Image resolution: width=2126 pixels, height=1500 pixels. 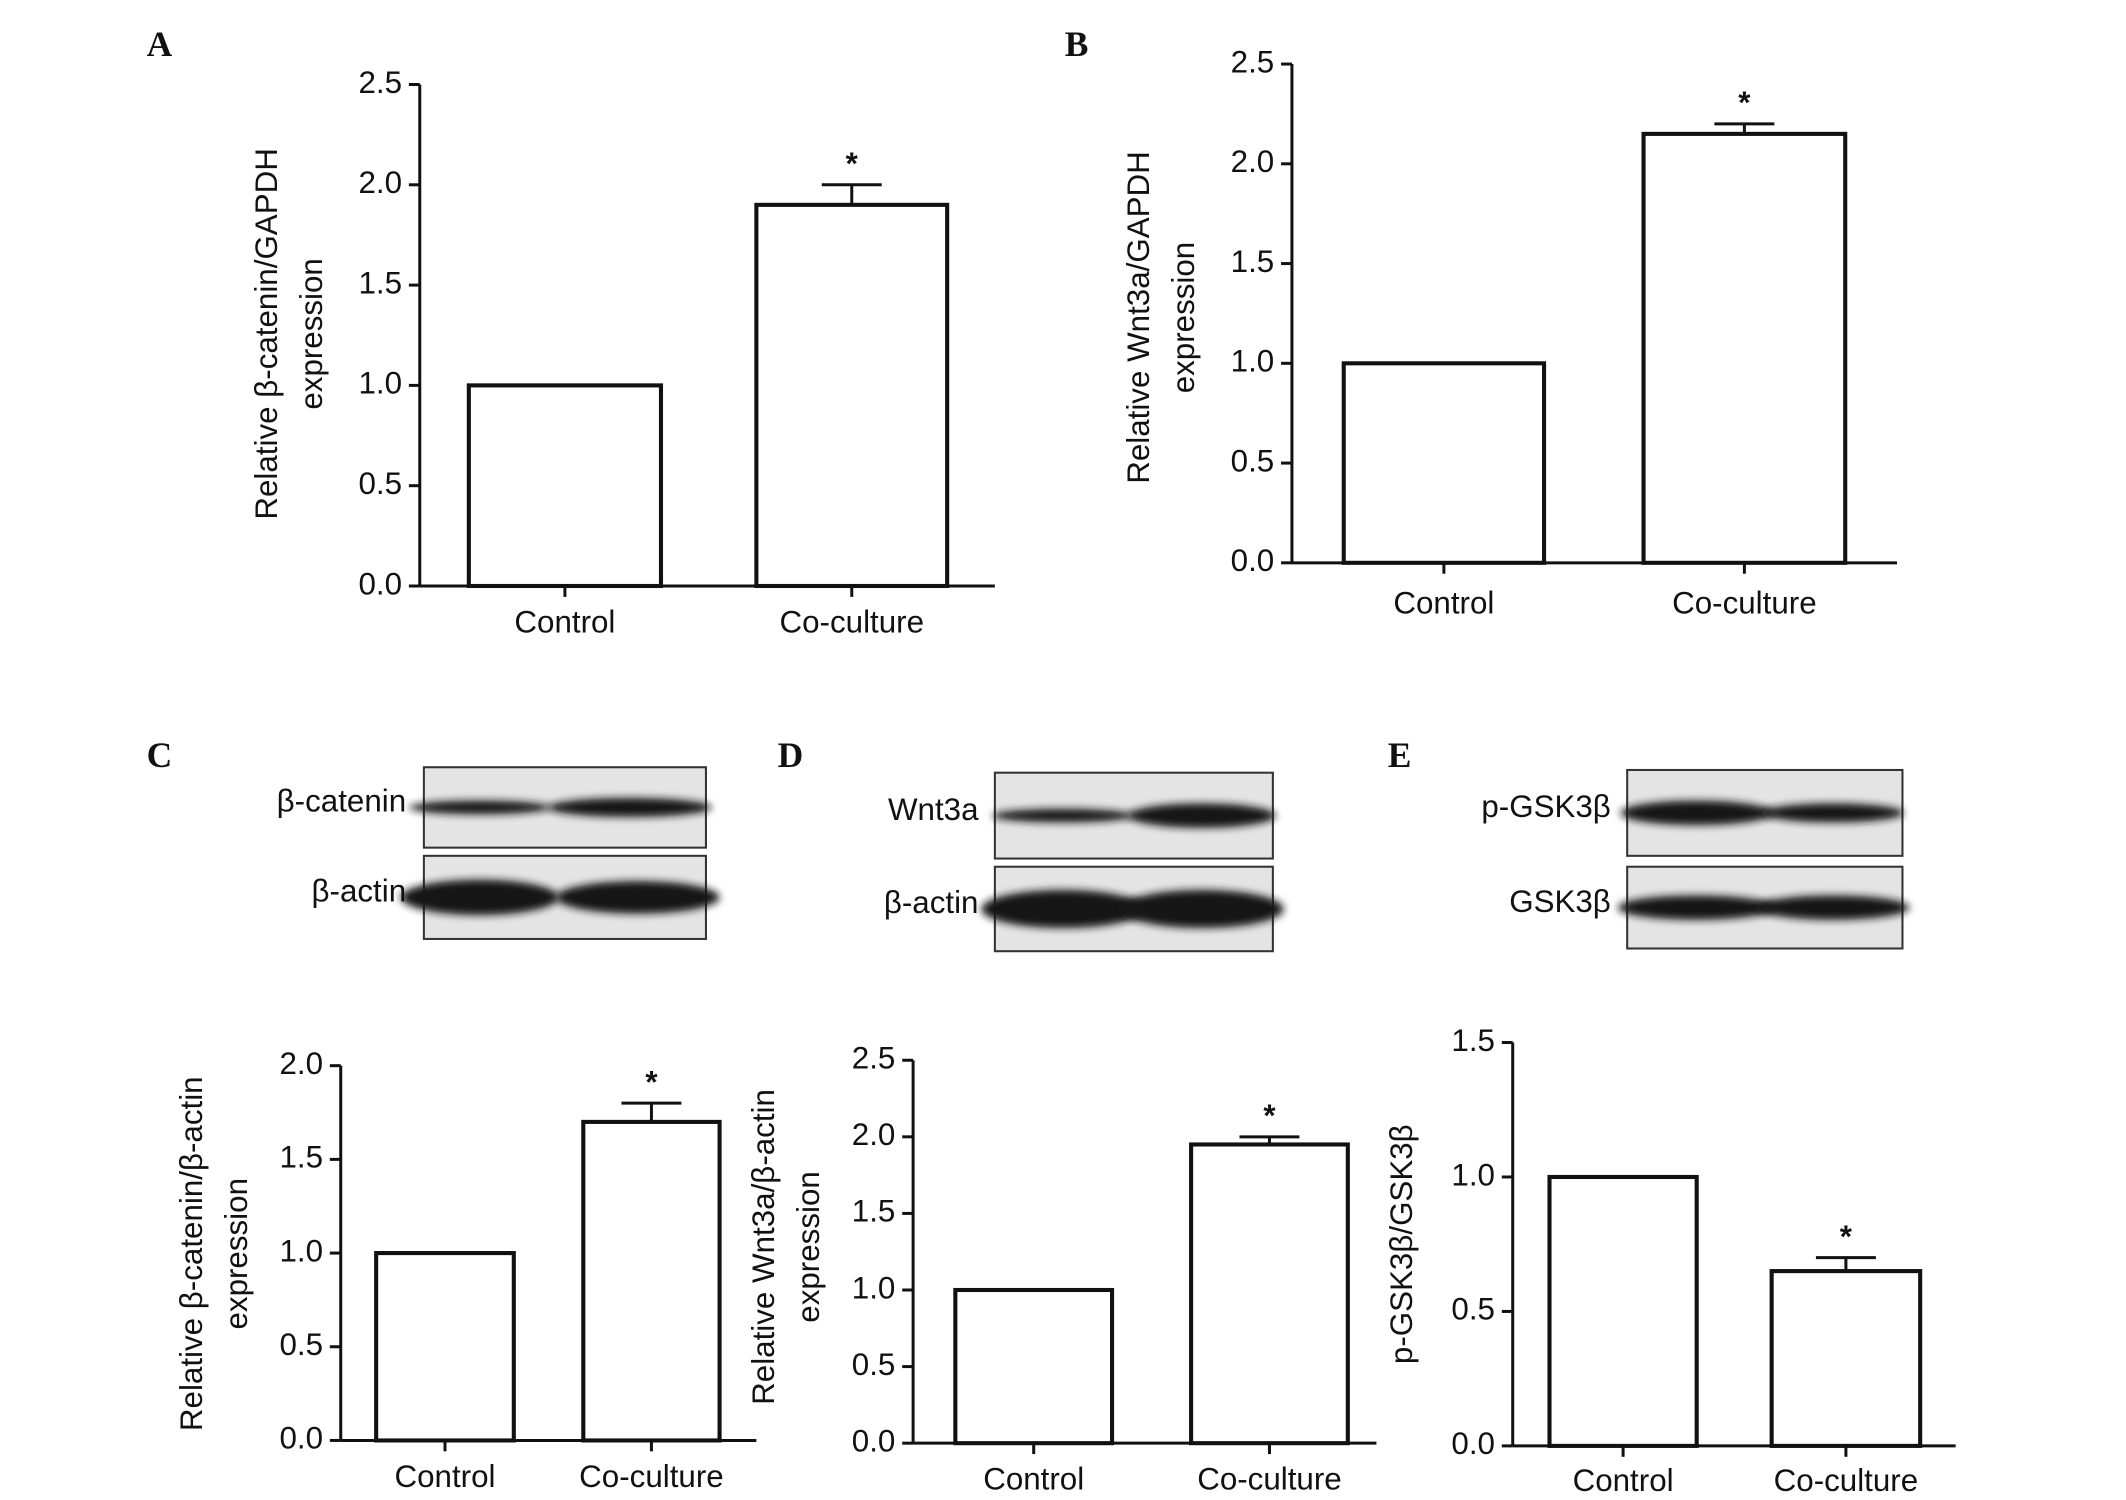 What do you see at coordinates (1138, 317) in the screenshot?
I see `y-axis-label: Relative Wnt3a/GAPDH` at bounding box center [1138, 317].